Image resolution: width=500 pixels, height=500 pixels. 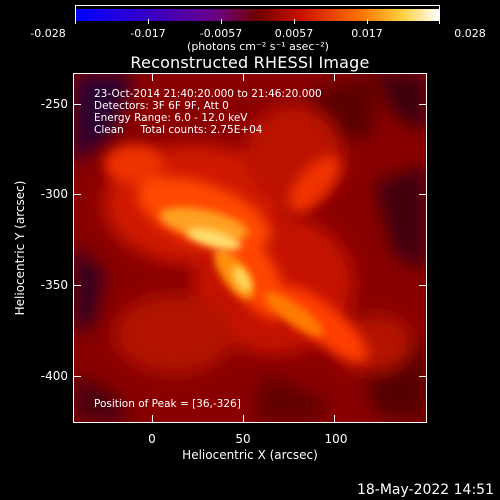 What do you see at coordinates (470, 33) in the screenshot?
I see `colorbar-tick-label: 0.028` at bounding box center [470, 33].